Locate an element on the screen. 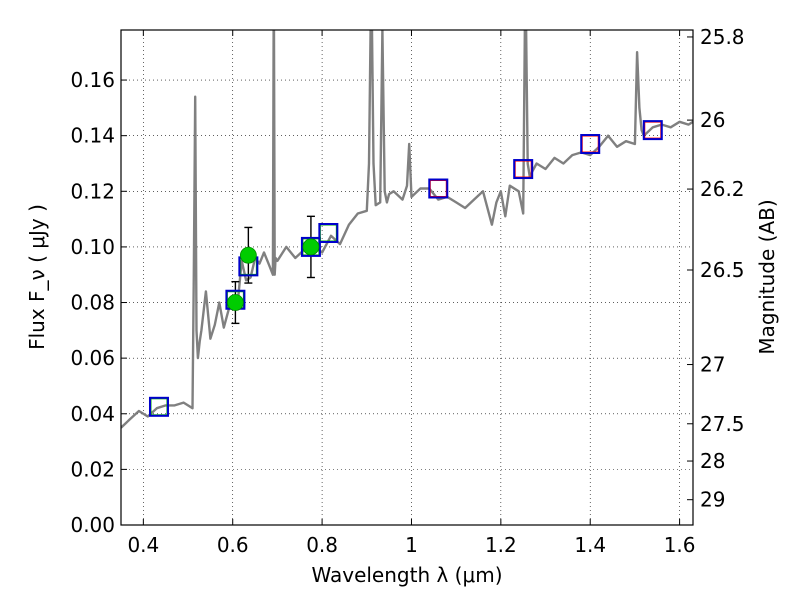 The height and width of the screenshot is (600, 800). x-tick-label: 1.6 is located at coordinates (680, 545).